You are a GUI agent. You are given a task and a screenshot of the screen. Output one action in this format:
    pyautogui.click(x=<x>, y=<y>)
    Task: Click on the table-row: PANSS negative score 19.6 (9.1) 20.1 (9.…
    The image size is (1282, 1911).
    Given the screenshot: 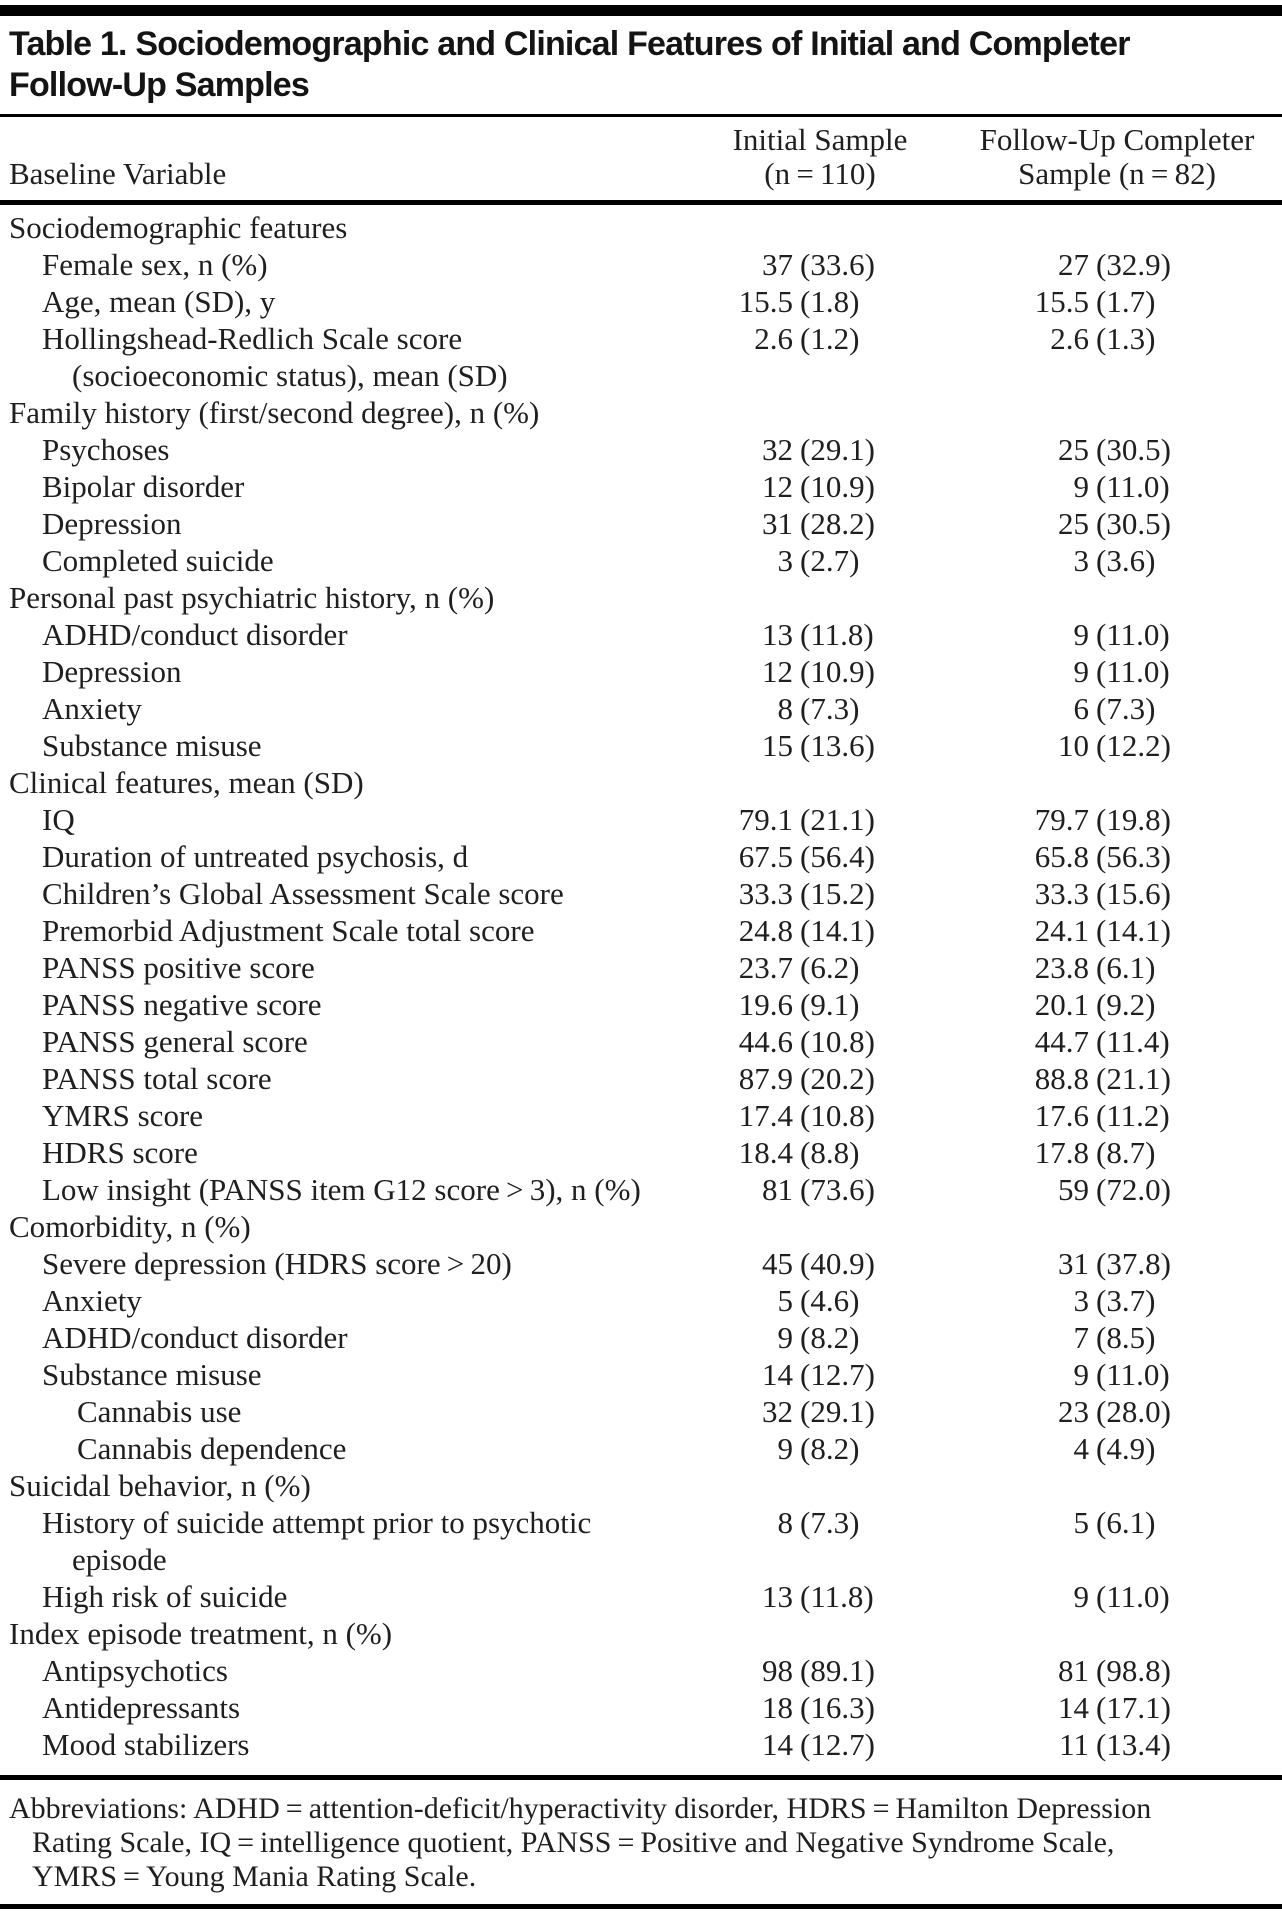 What is the action you would take?
    pyautogui.click(x=633, y=1004)
    